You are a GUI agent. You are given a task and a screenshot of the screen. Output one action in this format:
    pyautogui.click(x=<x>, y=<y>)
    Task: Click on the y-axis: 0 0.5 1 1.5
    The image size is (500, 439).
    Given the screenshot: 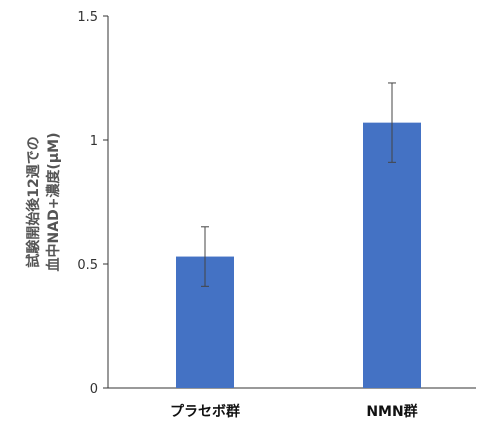 What is the action you would take?
    pyautogui.click(x=93, y=203)
    